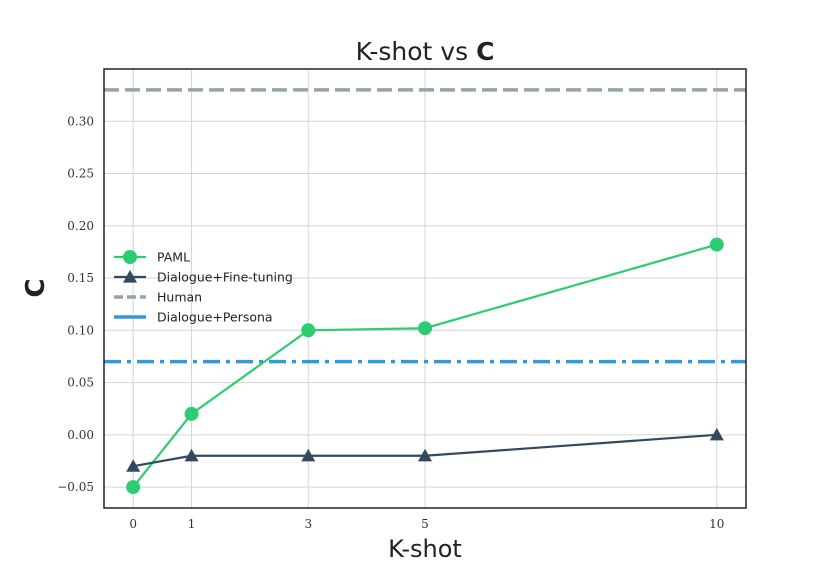 This screenshot has width=830, height=571. I want to click on legend-item-dialogue-fine-tuning: Dialogue+Fine-tuning, so click(203, 277).